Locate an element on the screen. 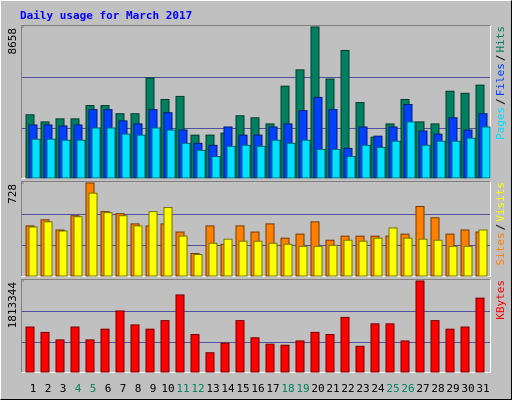 This screenshot has width=512, height=400. x-tick-label: 5 is located at coordinates (93, 388).